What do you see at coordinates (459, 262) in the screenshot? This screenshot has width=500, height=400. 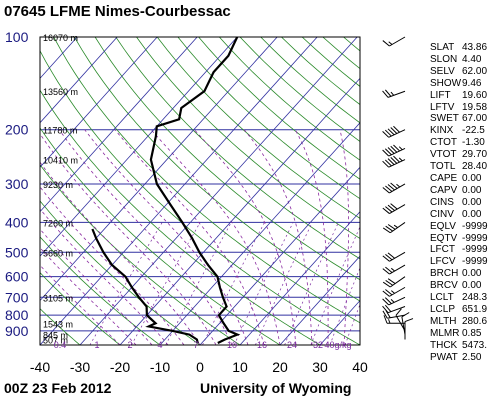 I see `index-row: LFCV -9999` at bounding box center [459, 262].